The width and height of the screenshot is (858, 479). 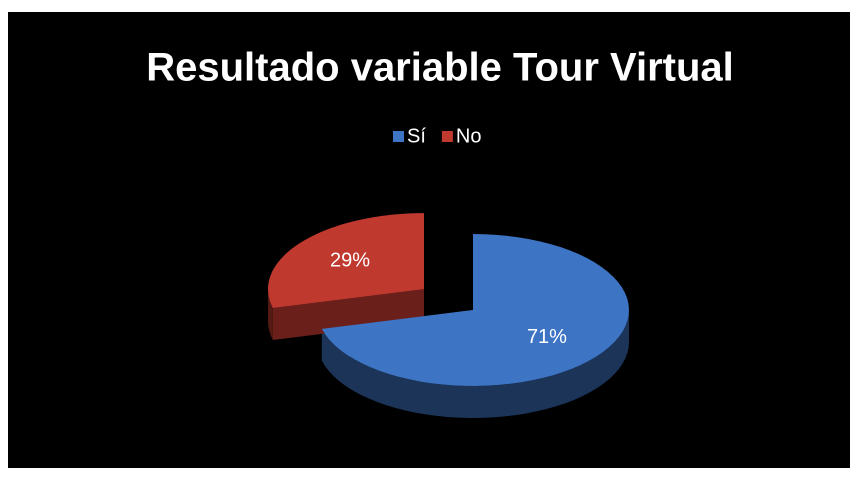 What do you see at coordinates (547, 337) in the screenshot?
I see `data-label: 71%` at bounding box center [547, 337].